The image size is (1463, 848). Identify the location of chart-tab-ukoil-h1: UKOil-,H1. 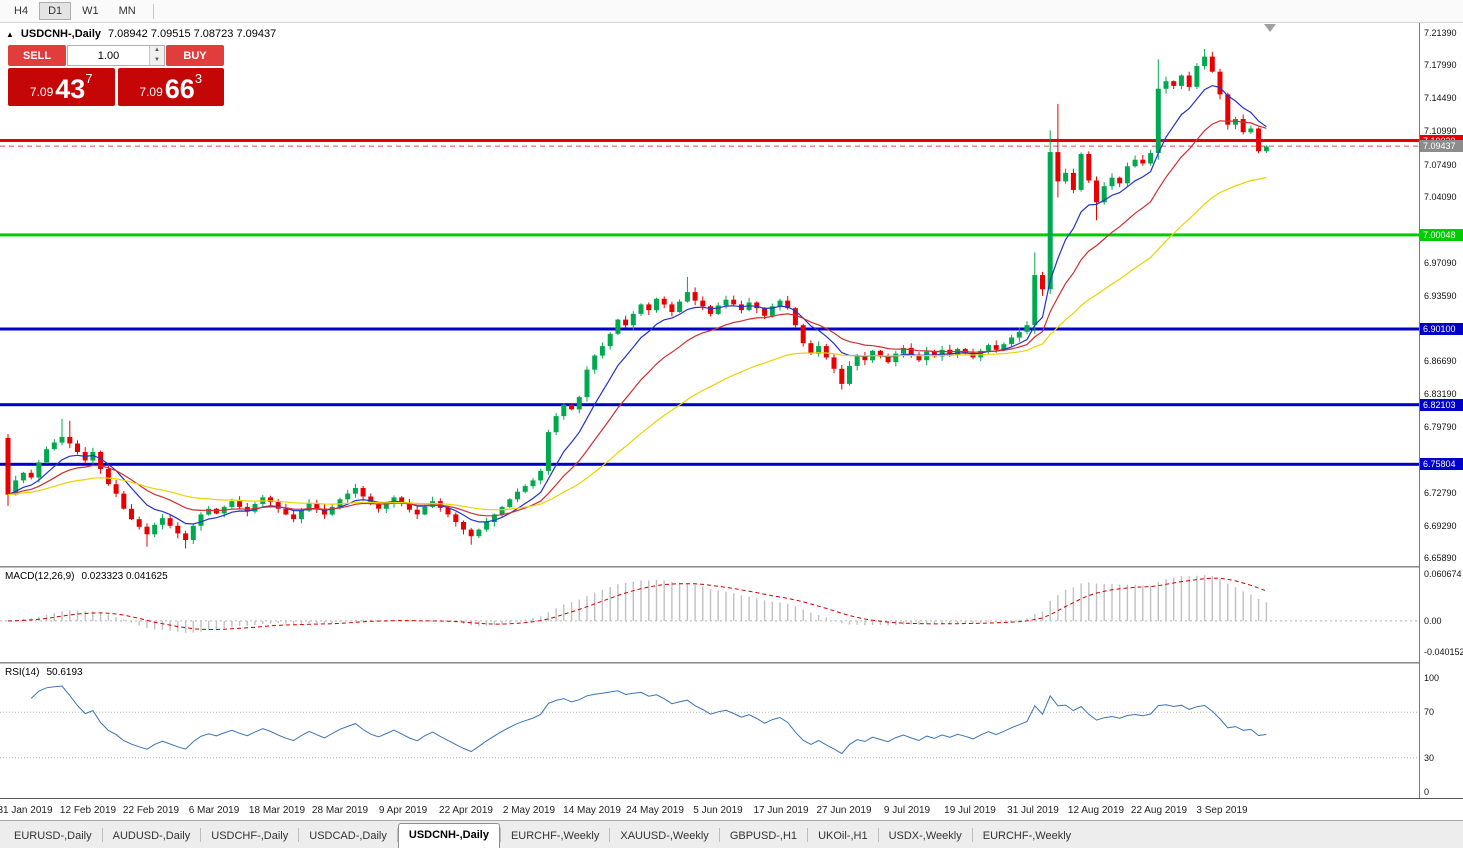
(843, 836).